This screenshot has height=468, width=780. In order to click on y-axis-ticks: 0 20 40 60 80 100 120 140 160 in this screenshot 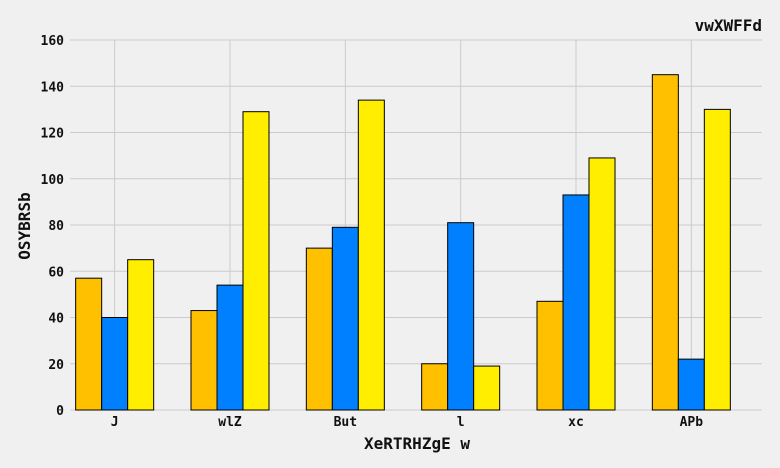, I will do `click(53, 226)`.